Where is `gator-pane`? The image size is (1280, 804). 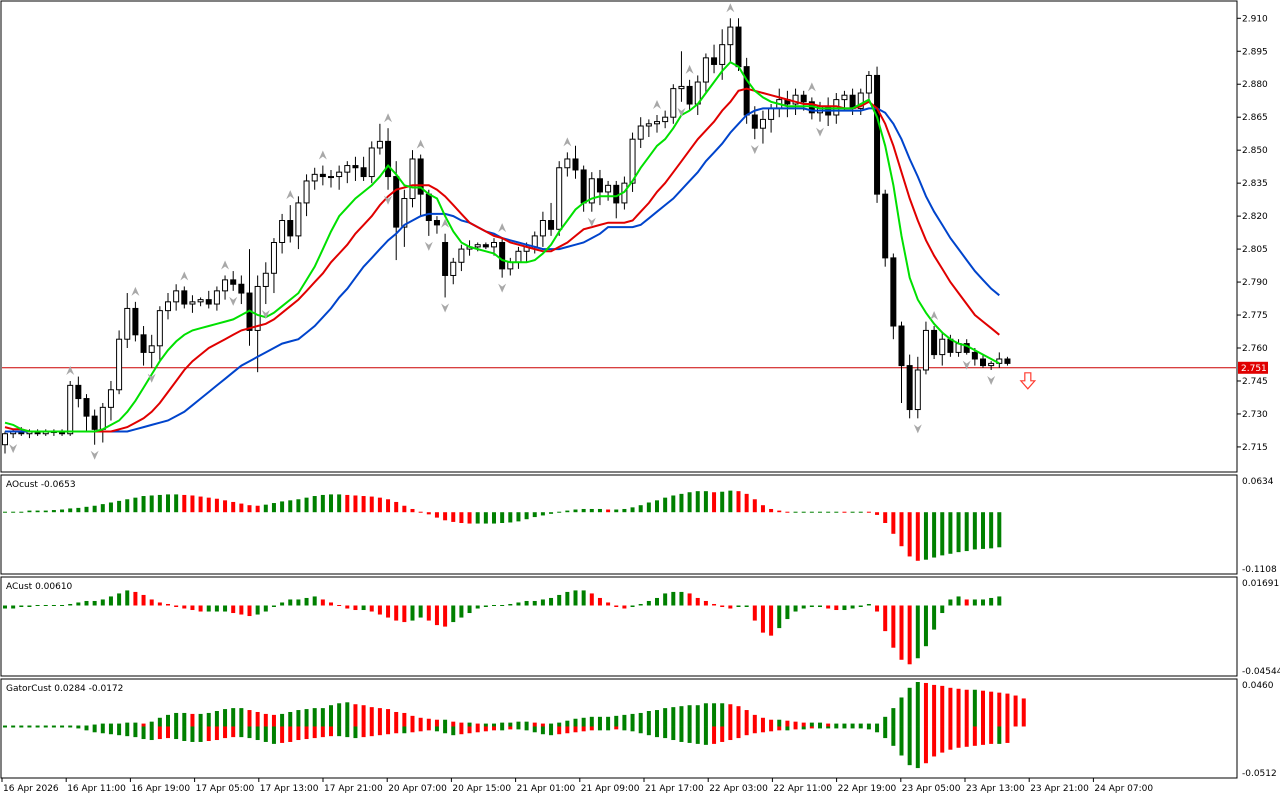
gator-pane is located at coordinates (514, 725).